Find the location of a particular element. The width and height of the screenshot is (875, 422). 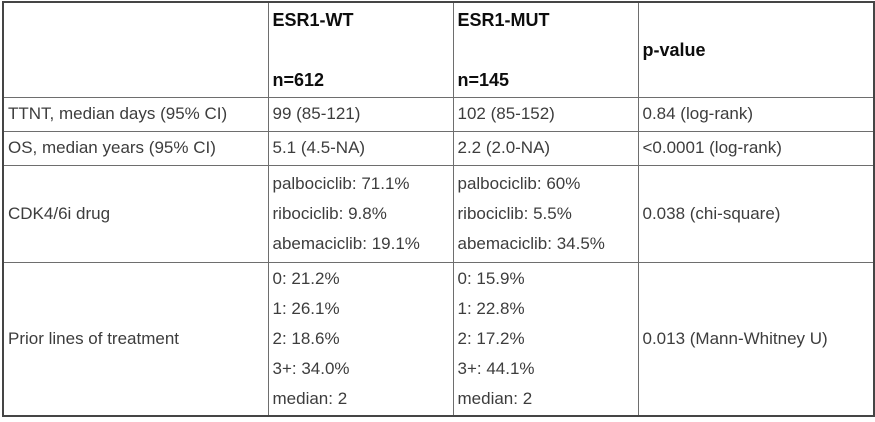

cell-line: 3+: 44.1% is located at coordinates (496, 368).